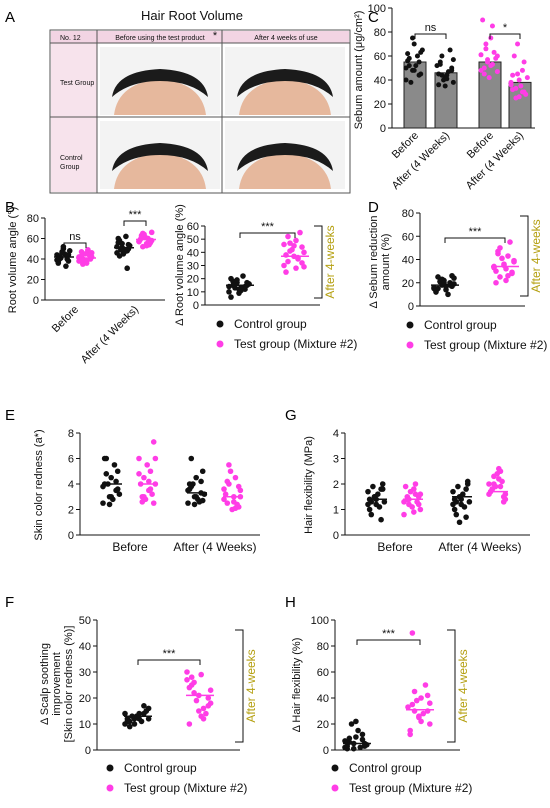  Describe the element at coordinates (336, 485) in the screenshot. I see `y-tick-label: 2` at that location.